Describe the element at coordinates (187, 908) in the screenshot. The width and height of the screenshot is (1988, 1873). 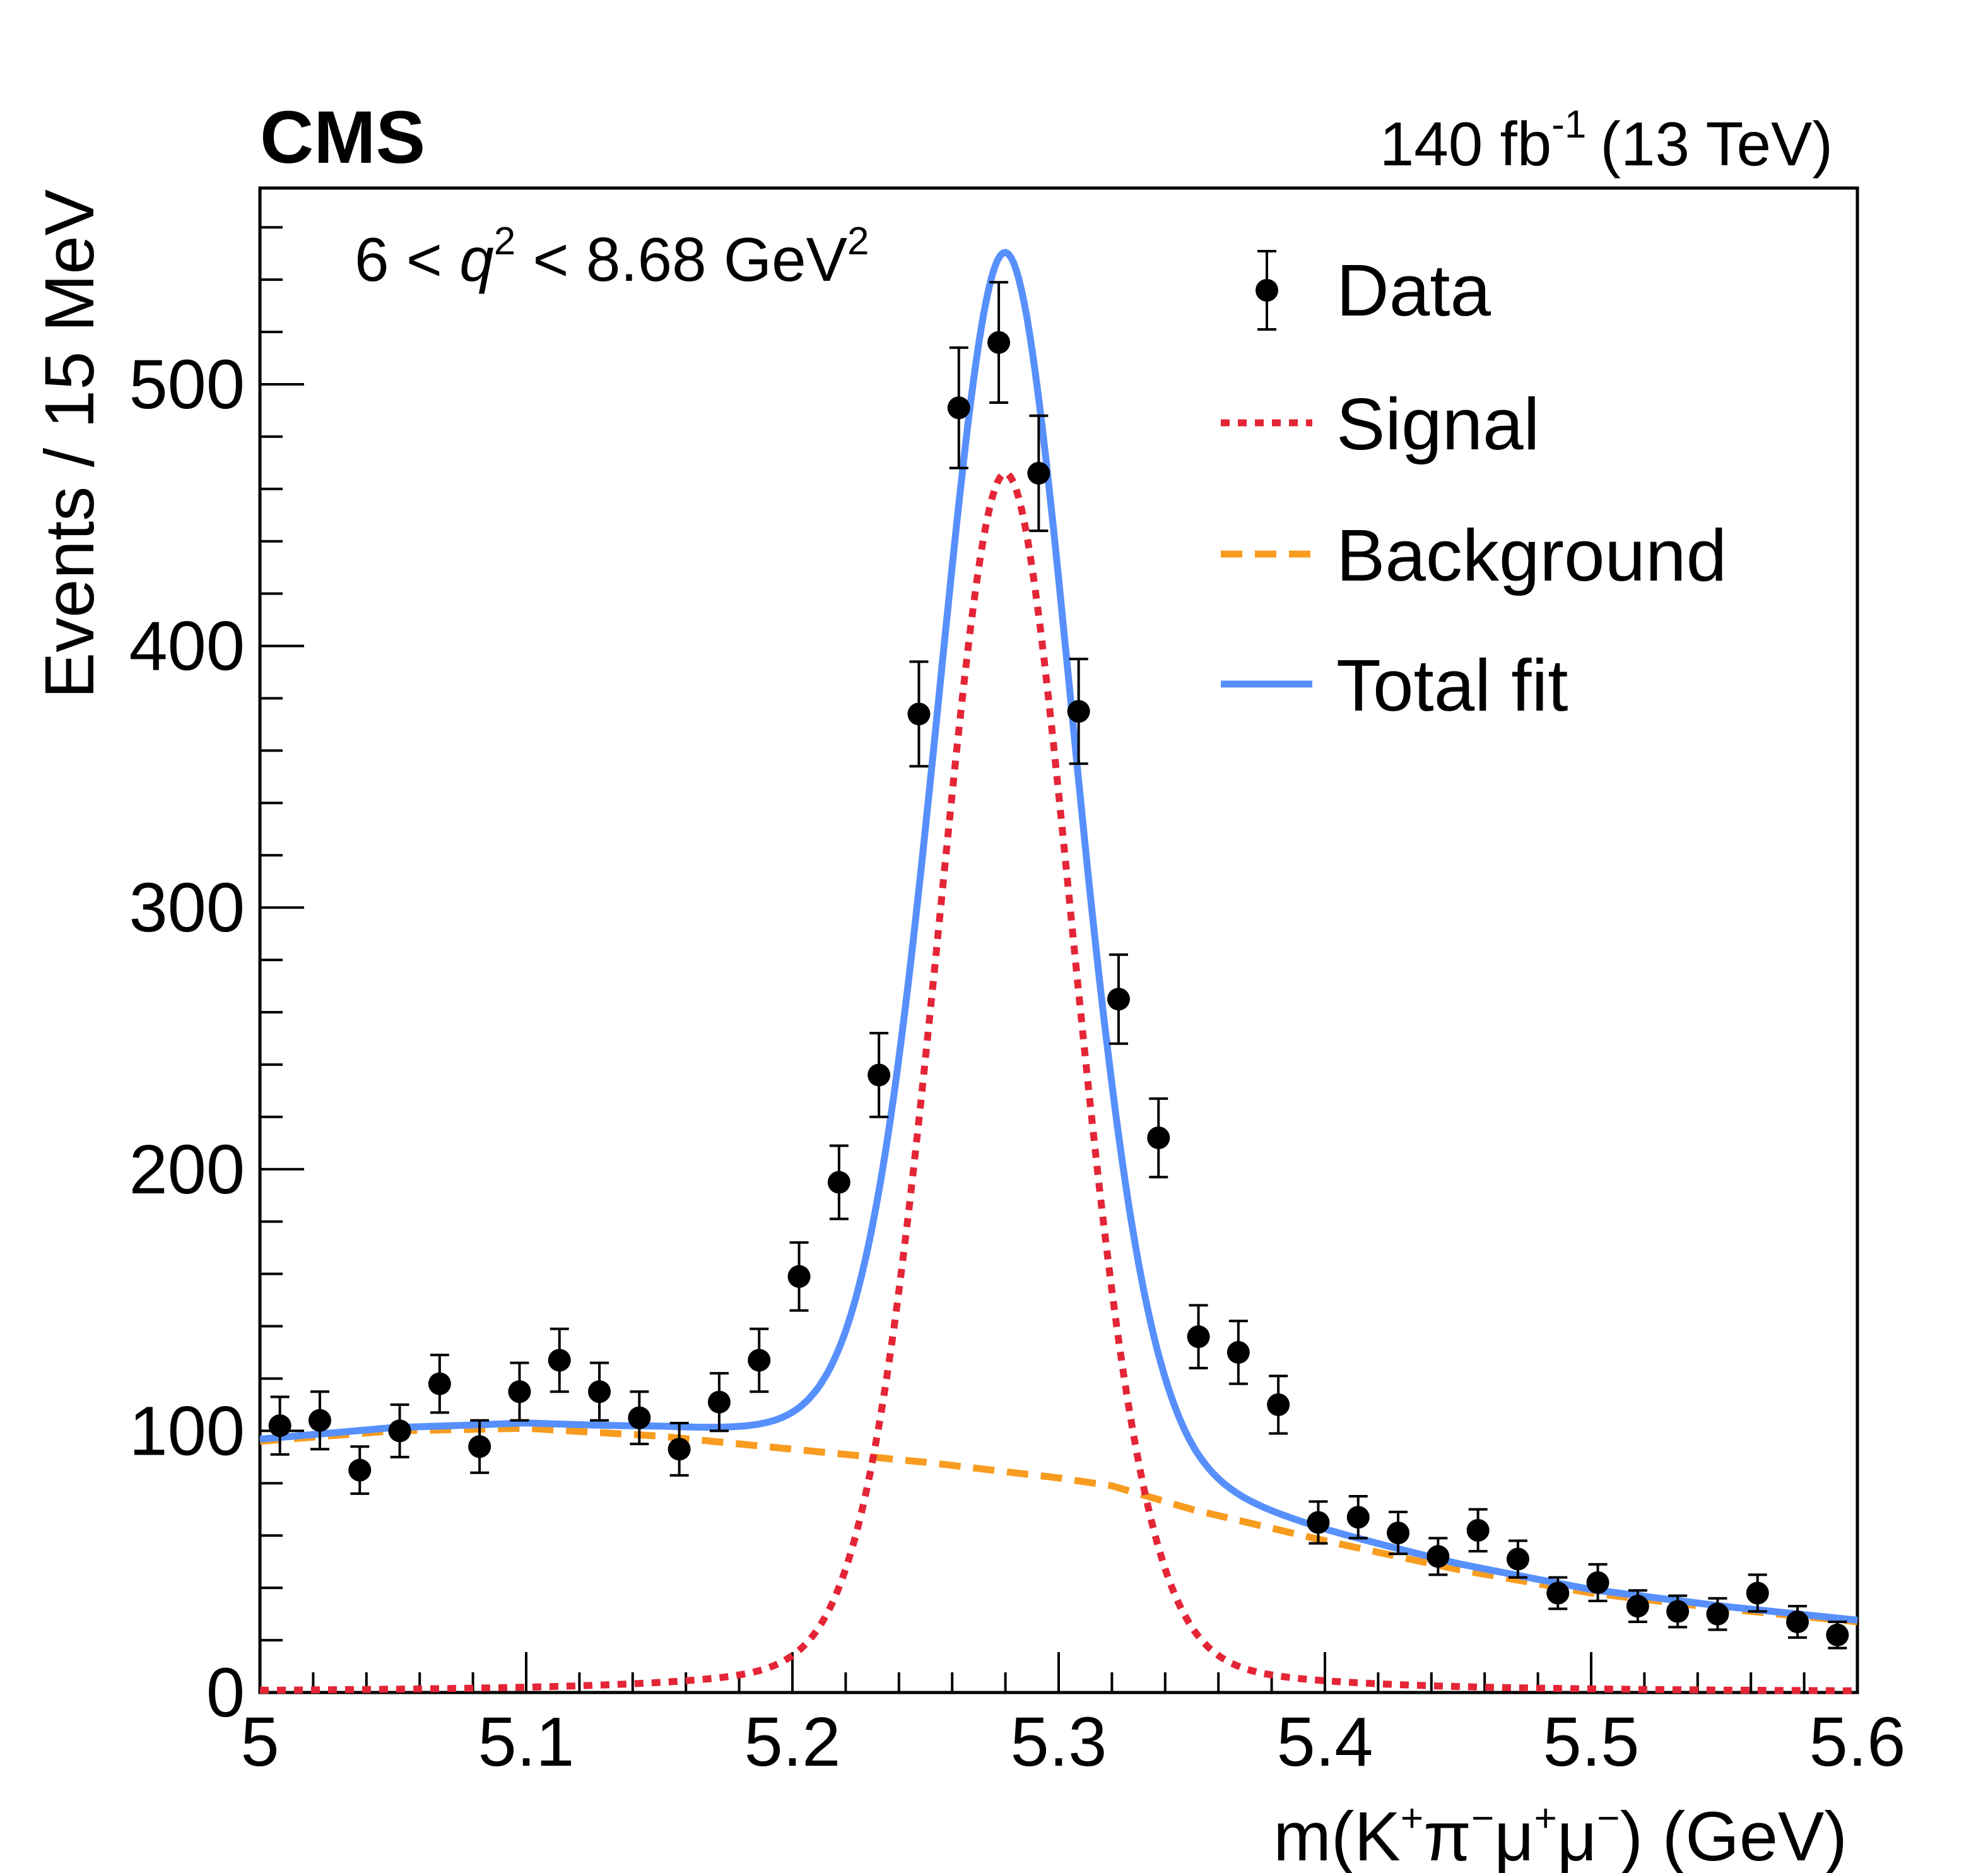
I see `y-tick-label: 300` at that location.